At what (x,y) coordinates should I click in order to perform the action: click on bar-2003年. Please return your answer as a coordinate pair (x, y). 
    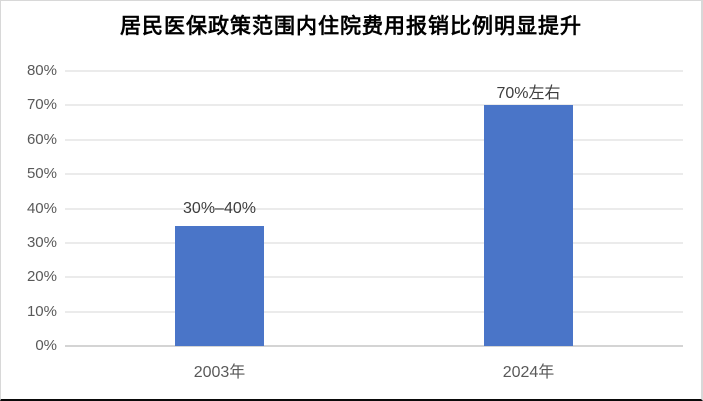
    Looking at the image, I should click on (219, 285).